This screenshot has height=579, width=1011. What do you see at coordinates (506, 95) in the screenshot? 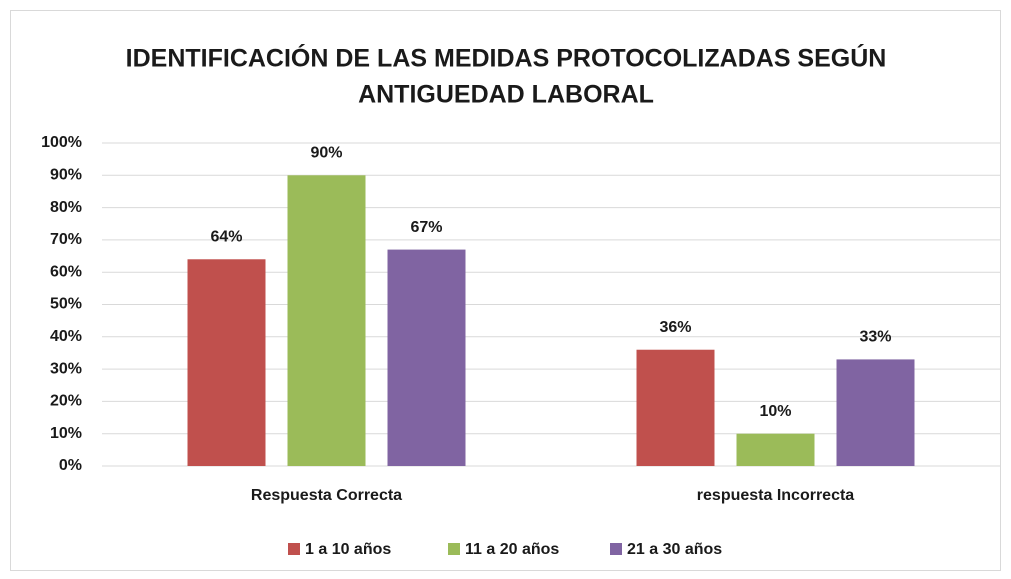
I see `chart-title: ANTIGUEDAD LABORAL` at bounding box center [506, 95].